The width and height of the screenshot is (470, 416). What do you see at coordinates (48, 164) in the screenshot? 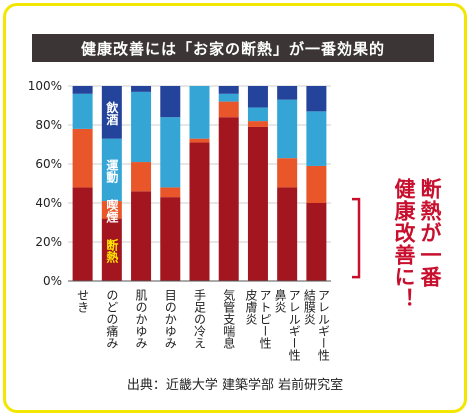
I see `y-tick-label: 60%` at bounding box center [48, 164].